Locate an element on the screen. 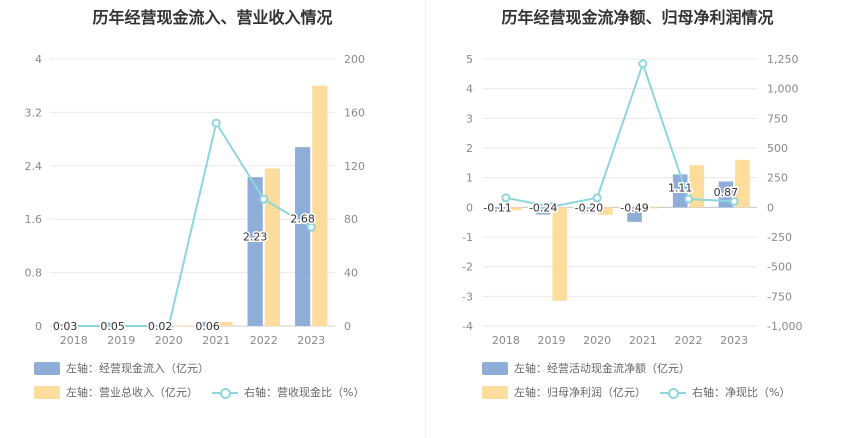 The height and width of the screenshot is (438, 850). left-axis-tick-label: 3 is located at coordinates (469, 118).